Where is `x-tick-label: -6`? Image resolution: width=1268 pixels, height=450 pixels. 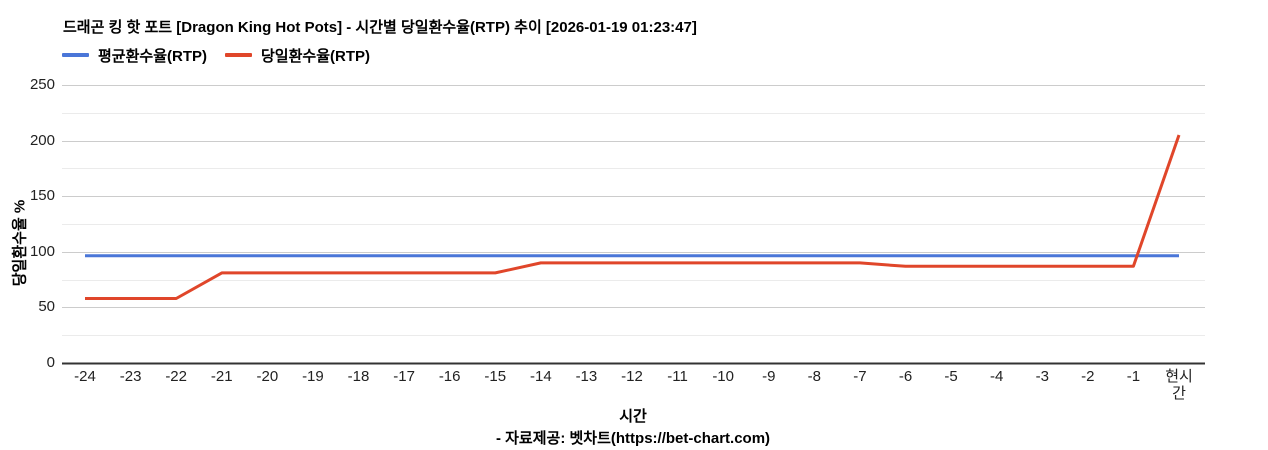
x-tick-label: -6 is located at coordinates (905, 376).